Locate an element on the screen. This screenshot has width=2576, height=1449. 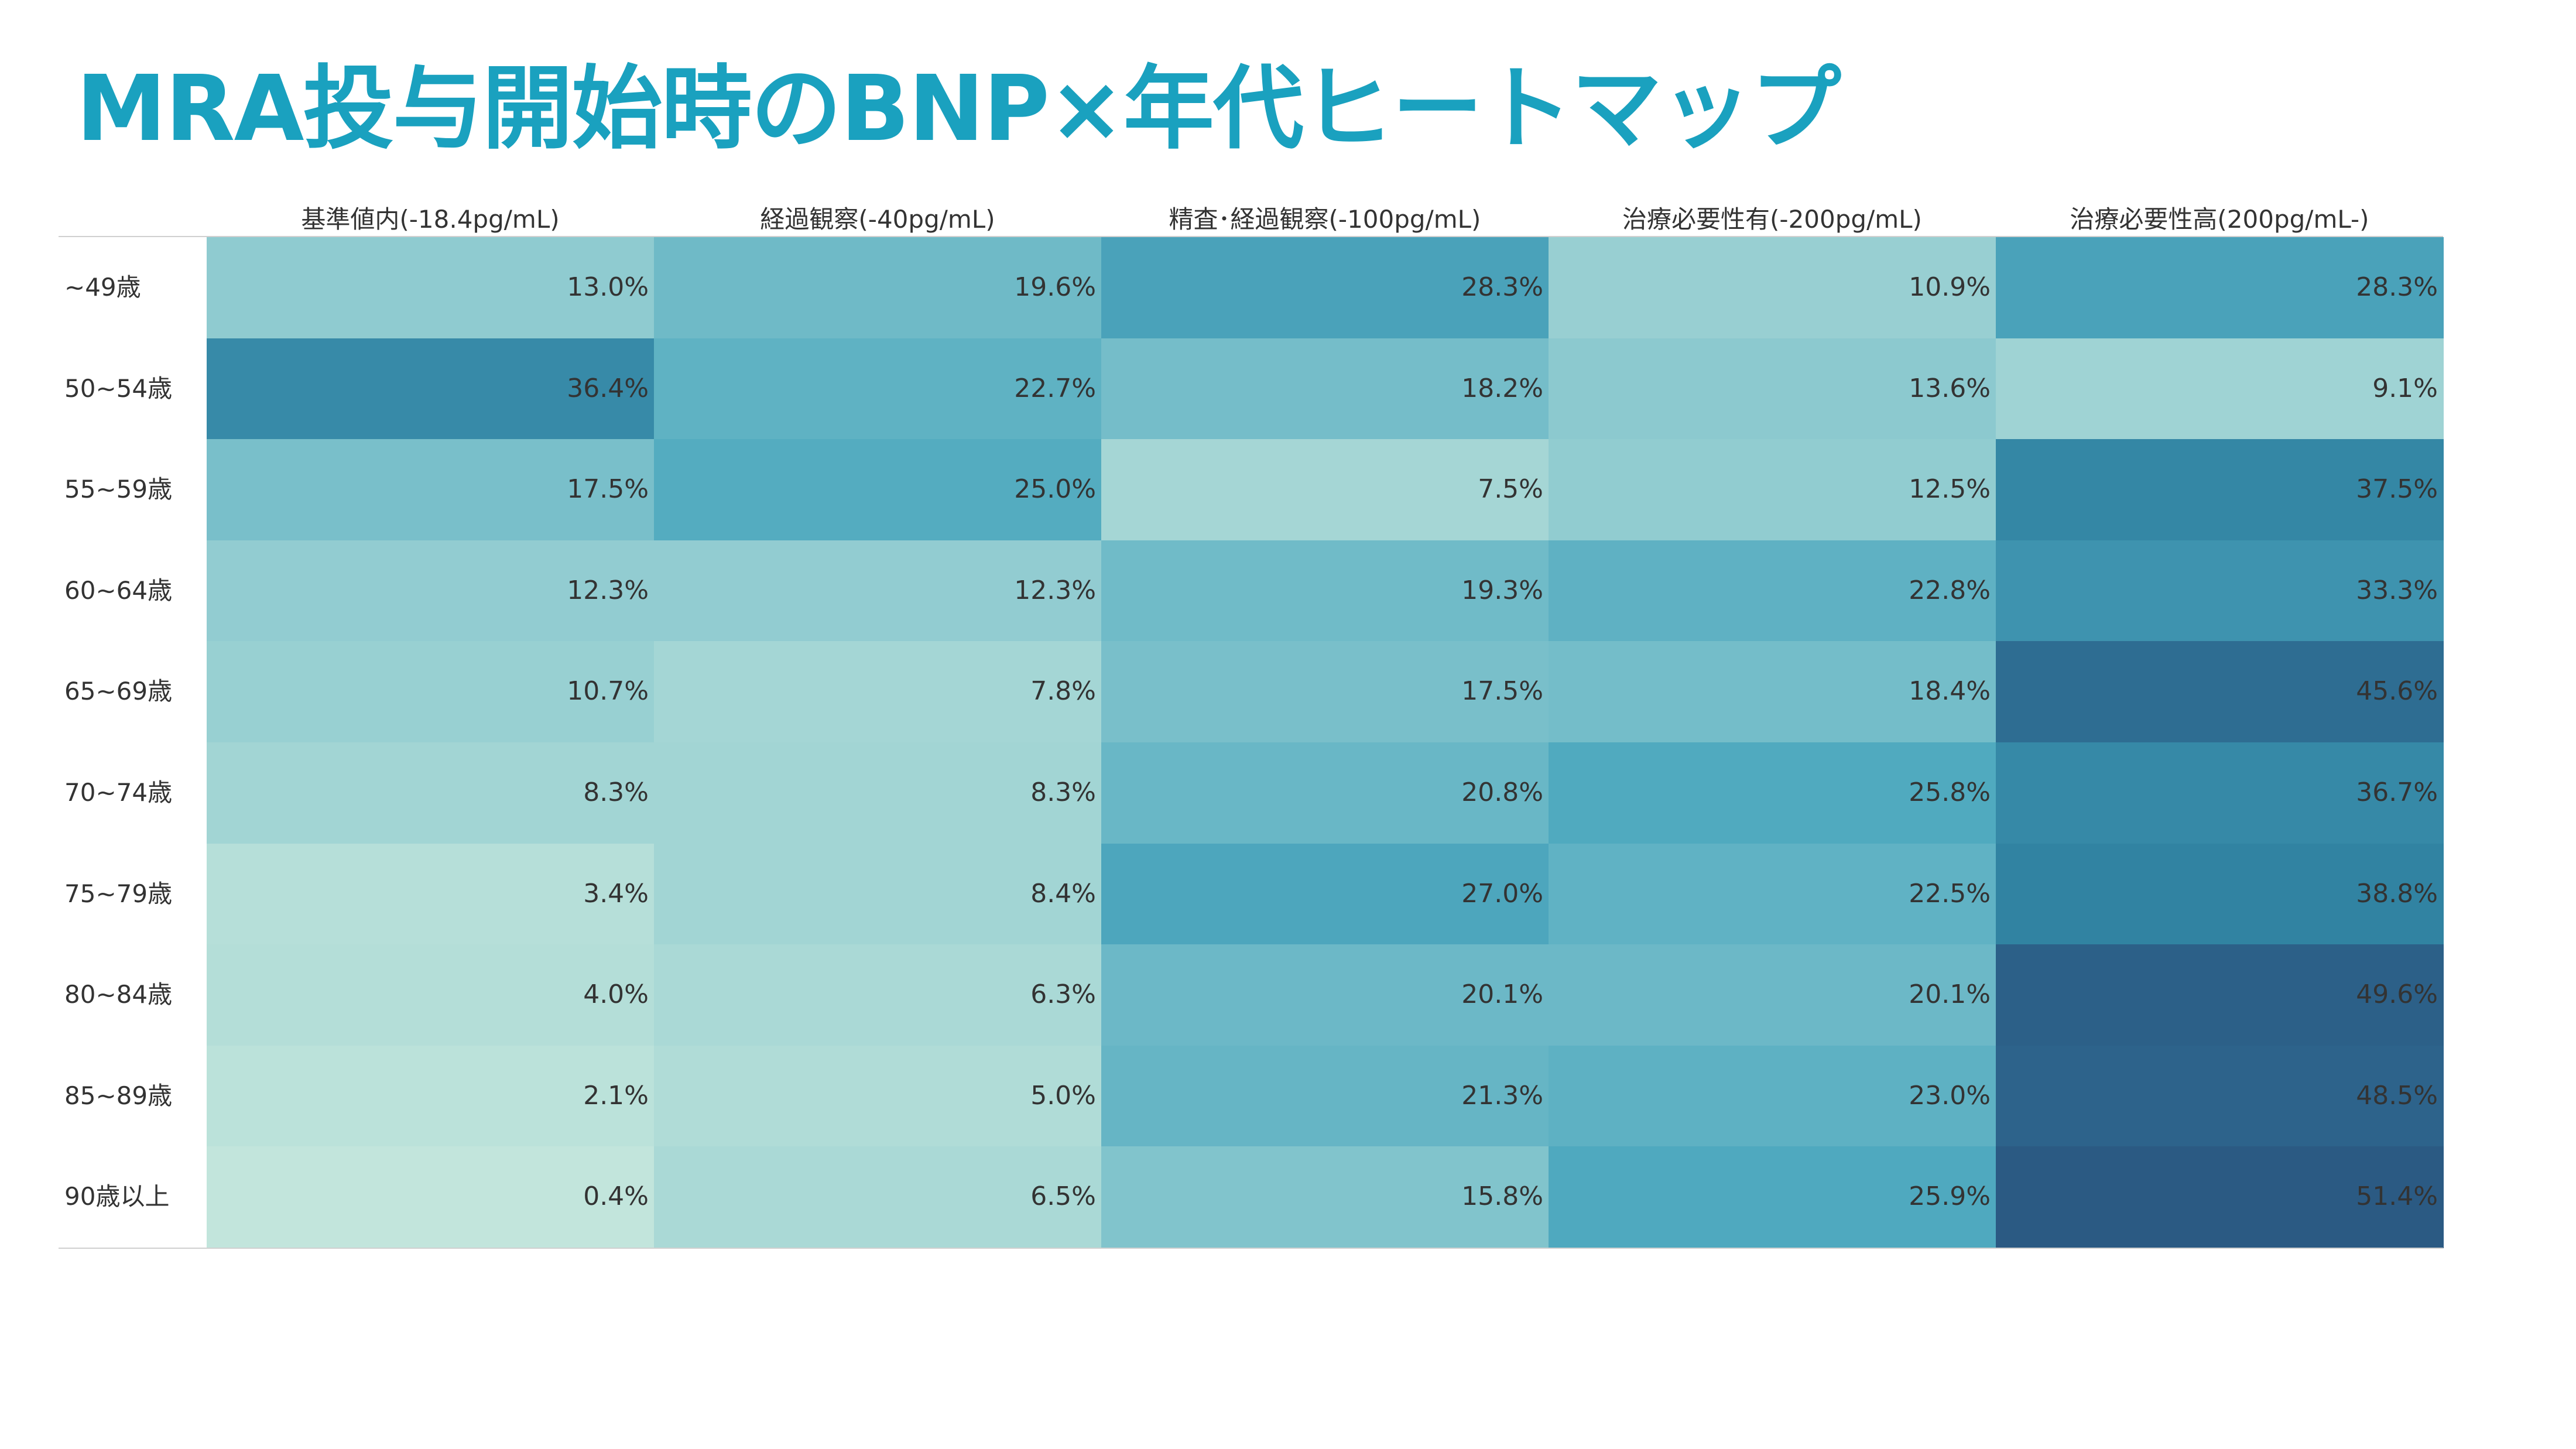
heatmap-cell-r1-c3: 28.3% is located at coordinates (1325, 288).